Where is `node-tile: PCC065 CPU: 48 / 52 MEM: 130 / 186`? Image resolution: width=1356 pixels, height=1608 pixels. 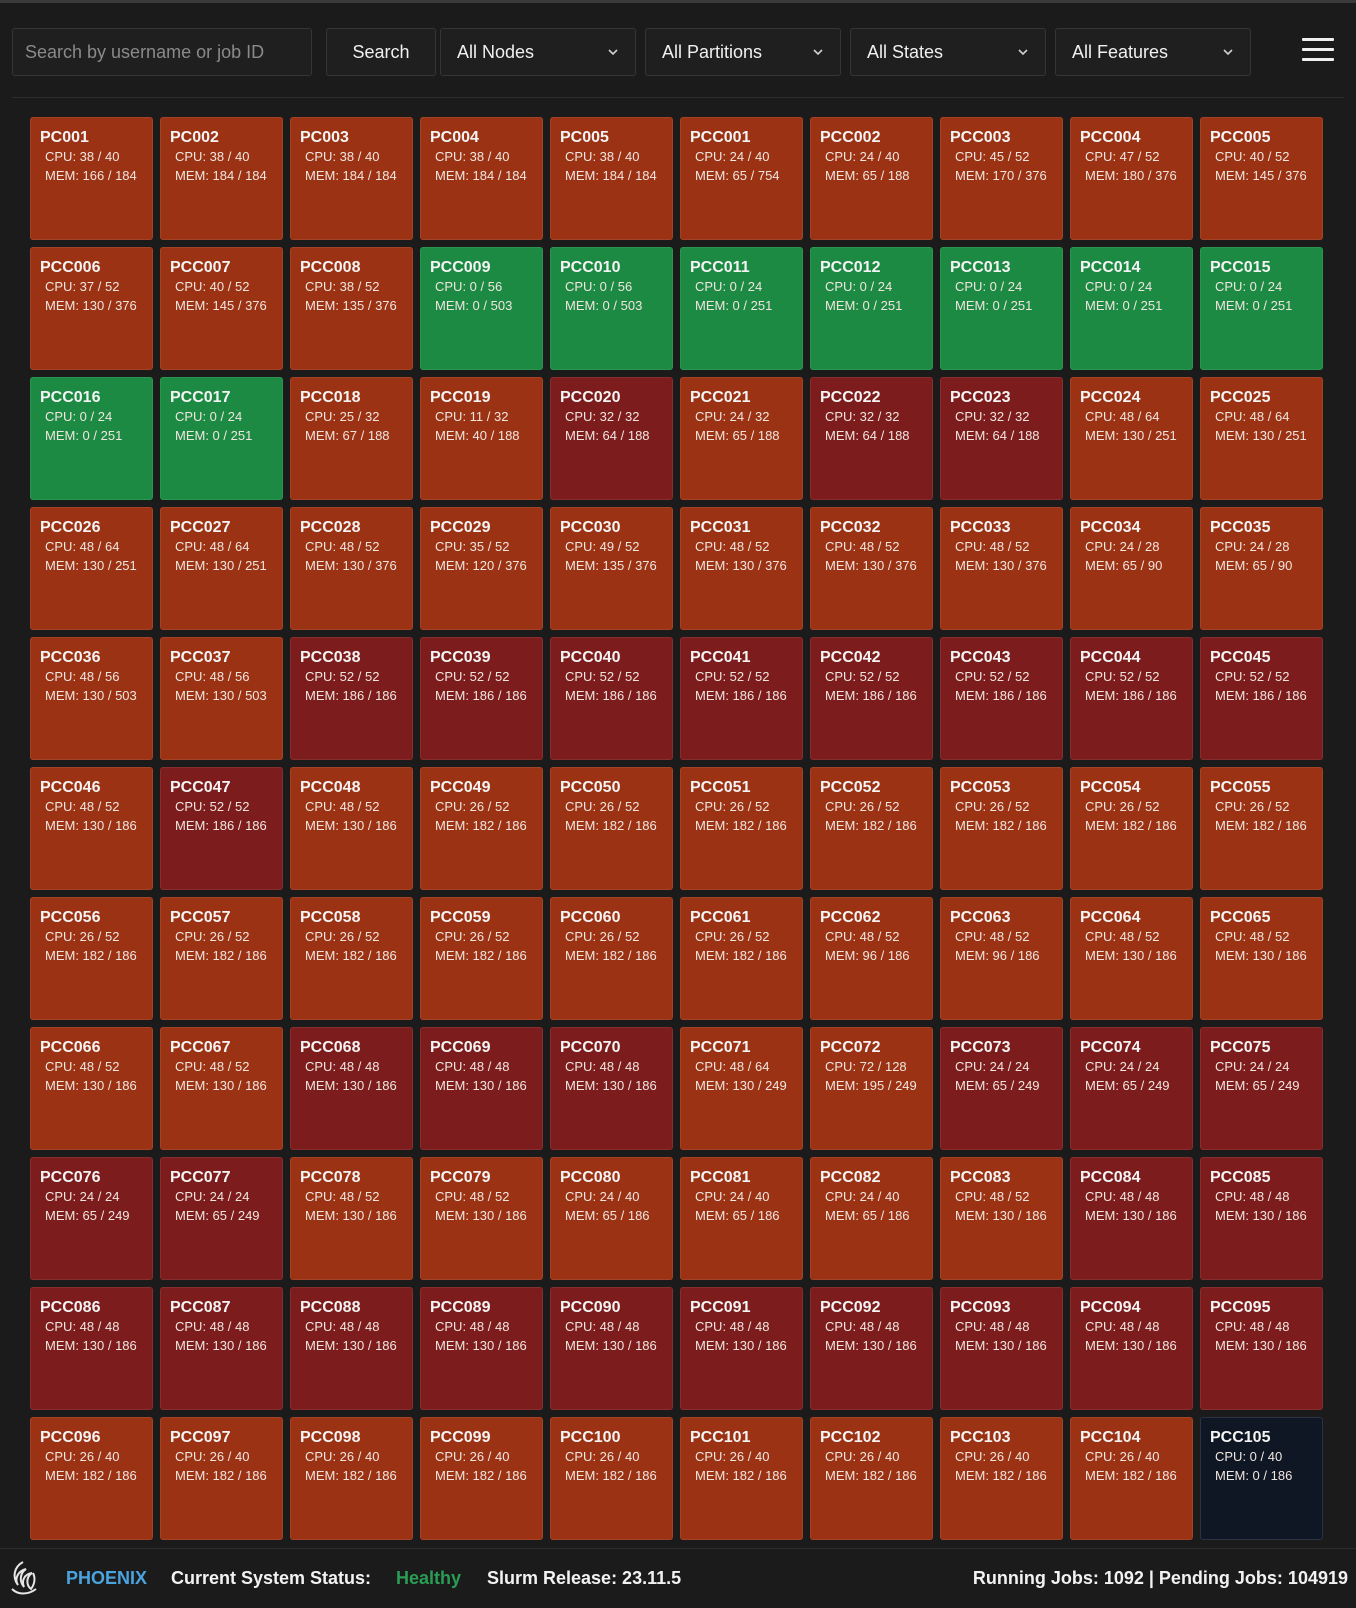
node-tile: PCC065 CPU: 48 / 52 MEM: 130 / 186 is located at coordinates (1261, 958).